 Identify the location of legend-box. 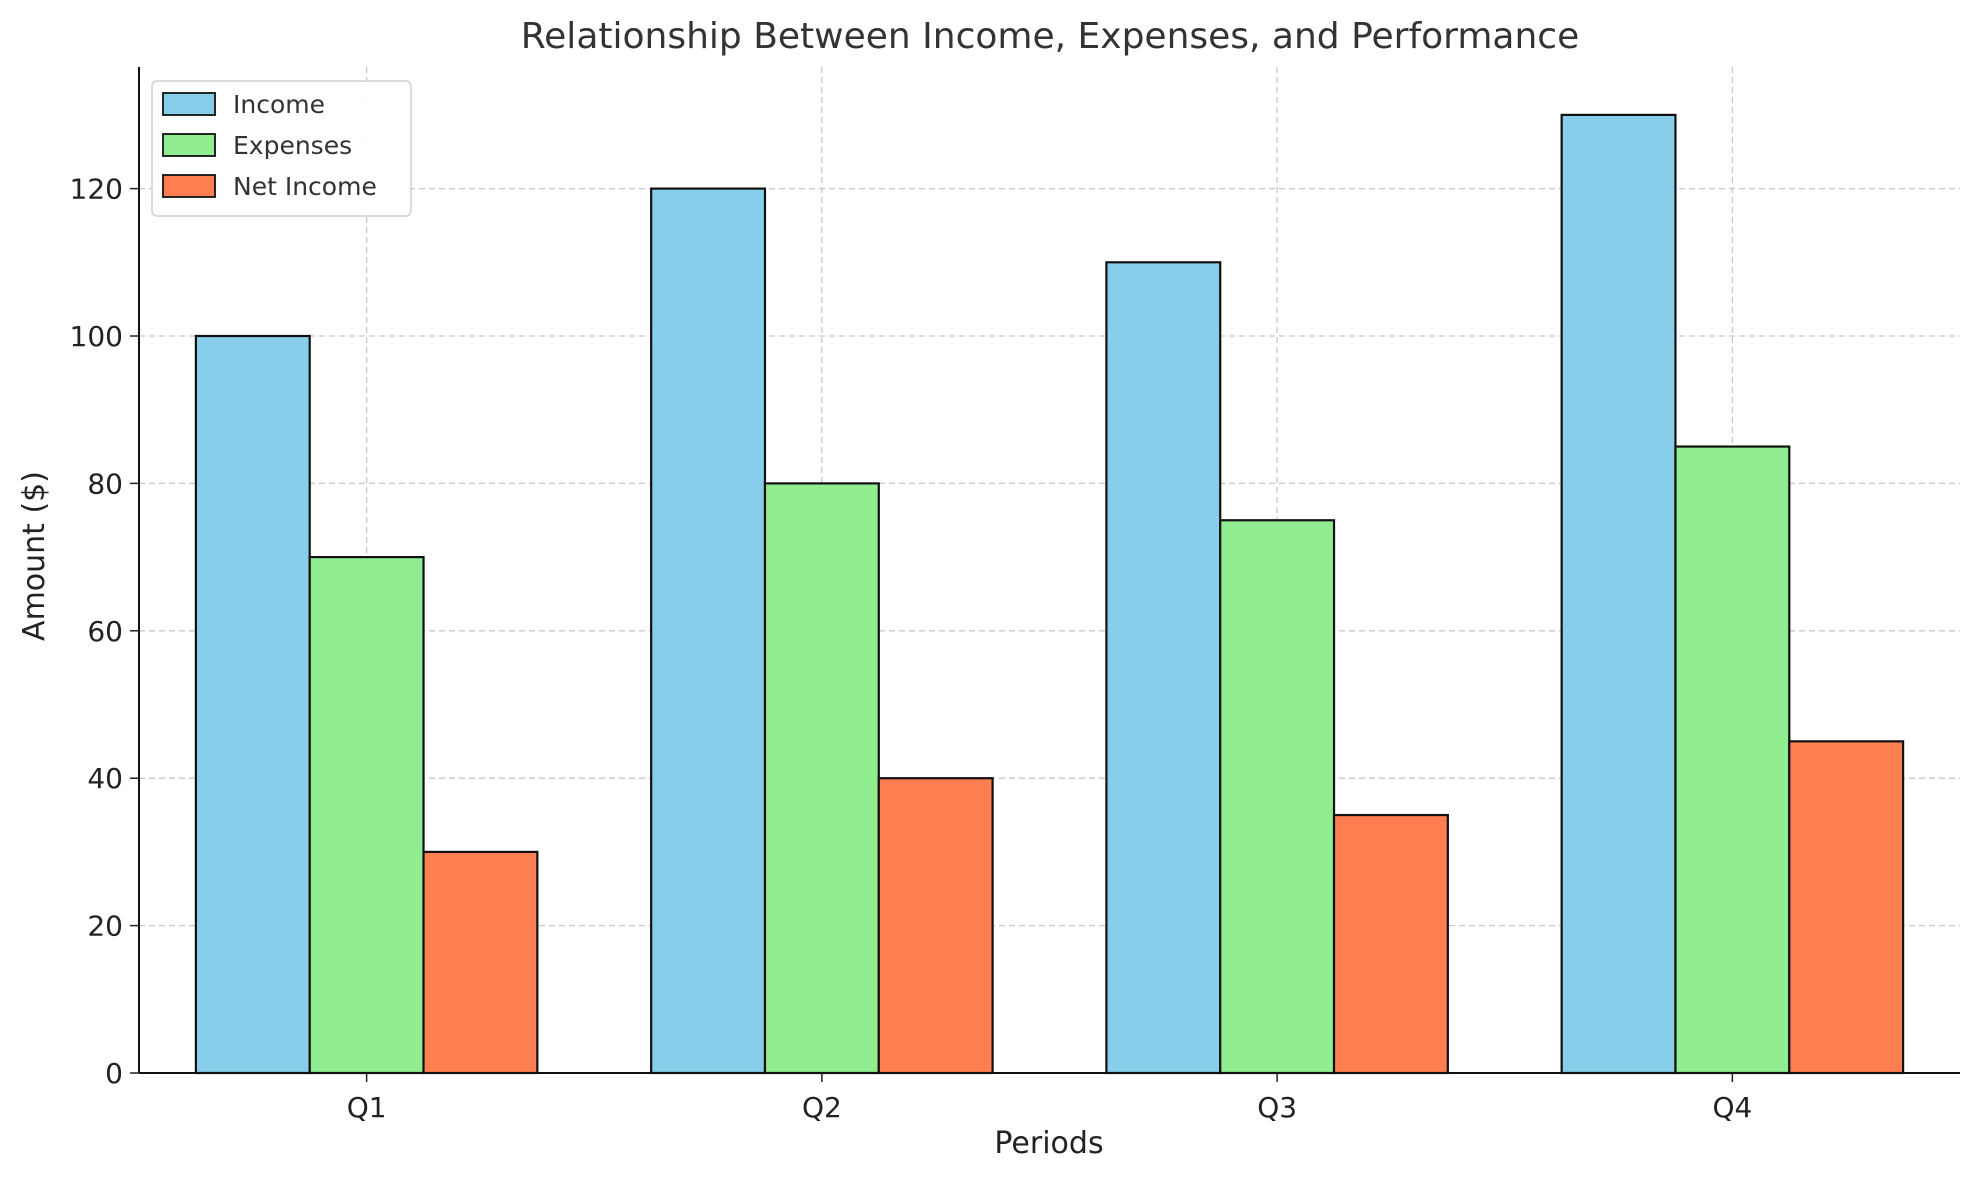
(281, 148).